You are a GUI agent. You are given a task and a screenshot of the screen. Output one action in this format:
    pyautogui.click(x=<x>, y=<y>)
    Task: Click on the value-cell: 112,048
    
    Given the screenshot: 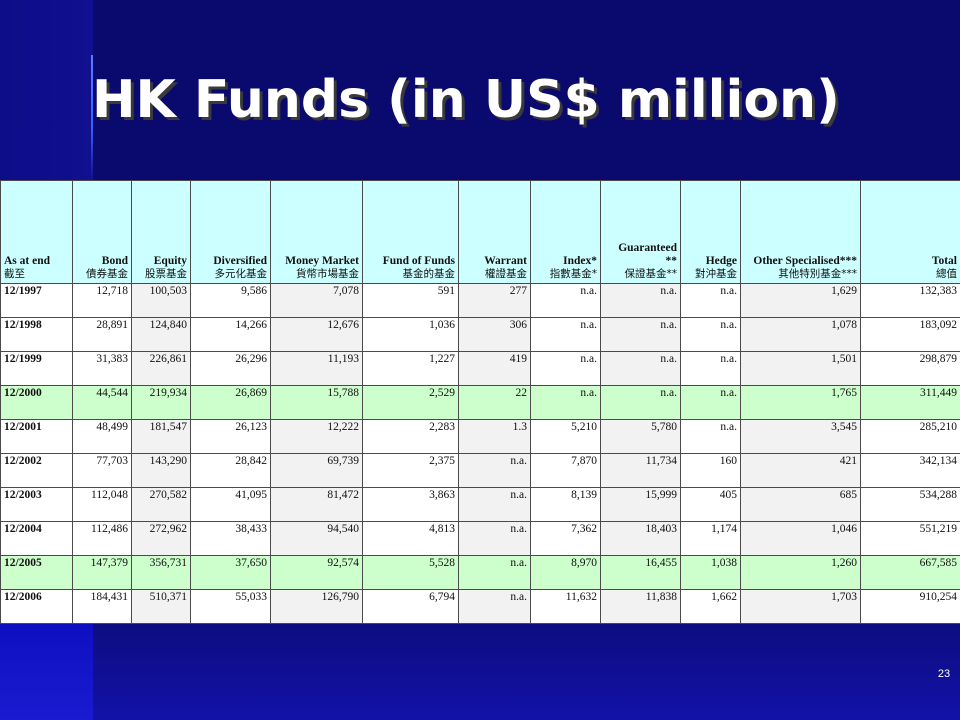 What is the action you would take?
    pyautogui.click(x=102, y=504)
    